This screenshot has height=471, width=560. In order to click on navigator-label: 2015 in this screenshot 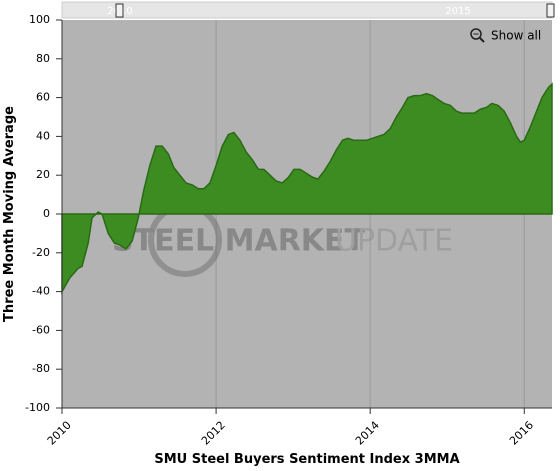, I will do `click(457, 11)`.